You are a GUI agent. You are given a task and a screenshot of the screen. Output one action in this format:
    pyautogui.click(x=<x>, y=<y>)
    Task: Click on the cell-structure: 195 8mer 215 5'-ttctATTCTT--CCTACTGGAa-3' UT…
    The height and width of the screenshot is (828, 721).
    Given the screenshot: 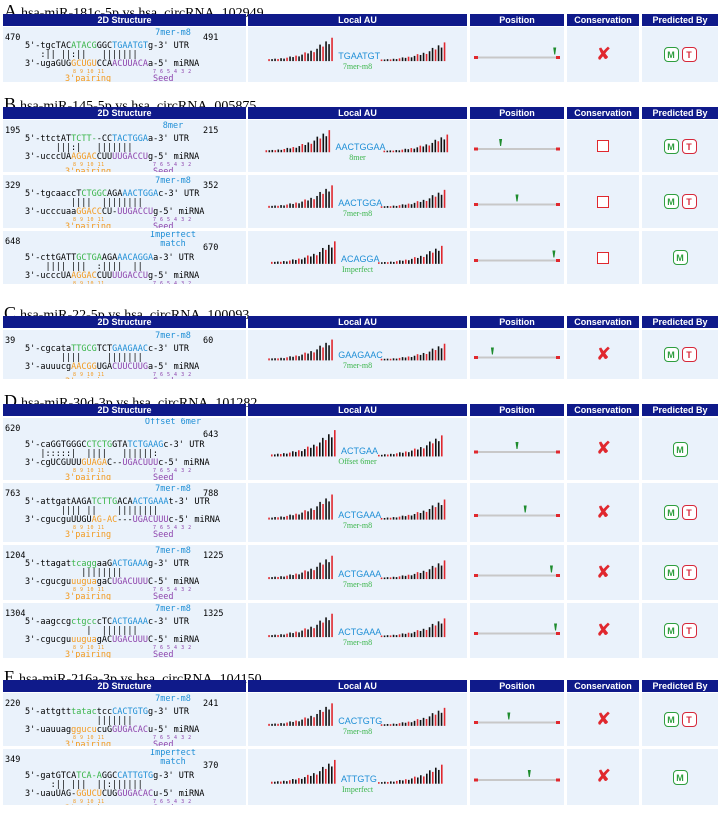 What is the action you would take?
    pyautogui.click(x=124, y=146)
    